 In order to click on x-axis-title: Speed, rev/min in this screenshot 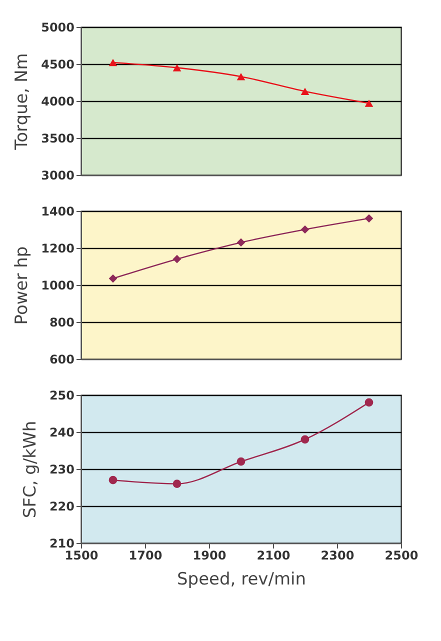, I will do `click(241, 580)`.